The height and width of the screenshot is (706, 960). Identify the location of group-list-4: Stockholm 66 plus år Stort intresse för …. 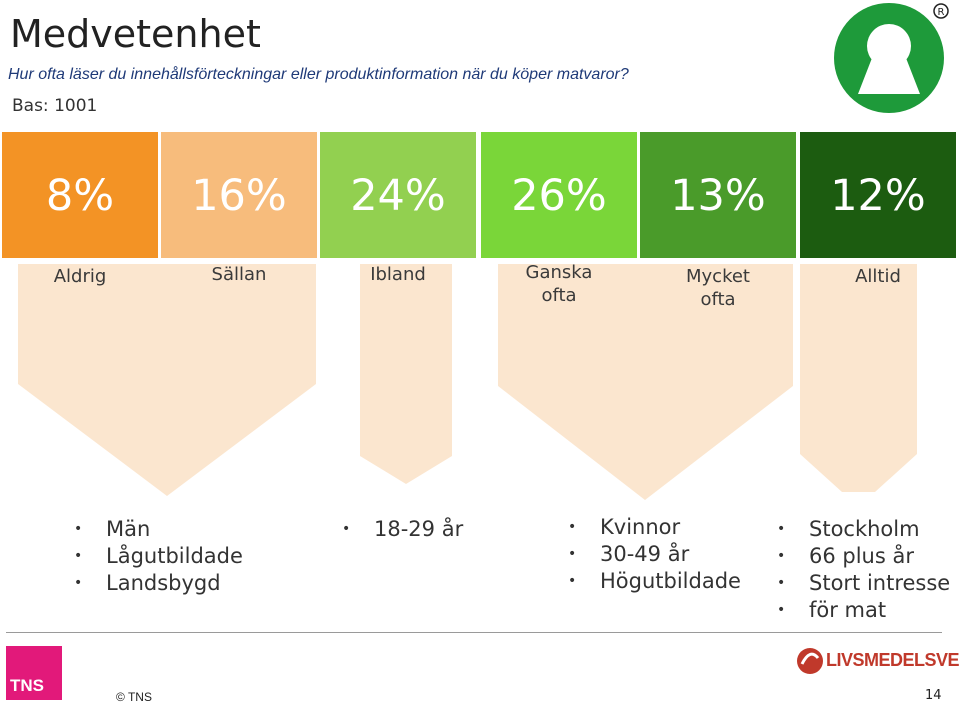
(863, 570).